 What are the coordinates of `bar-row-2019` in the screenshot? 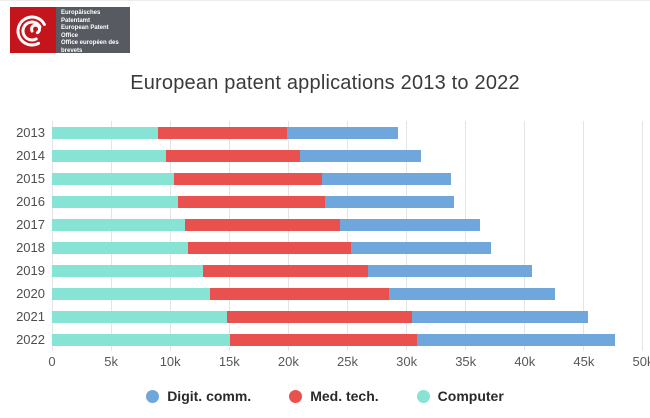 It's located at (347, 270).